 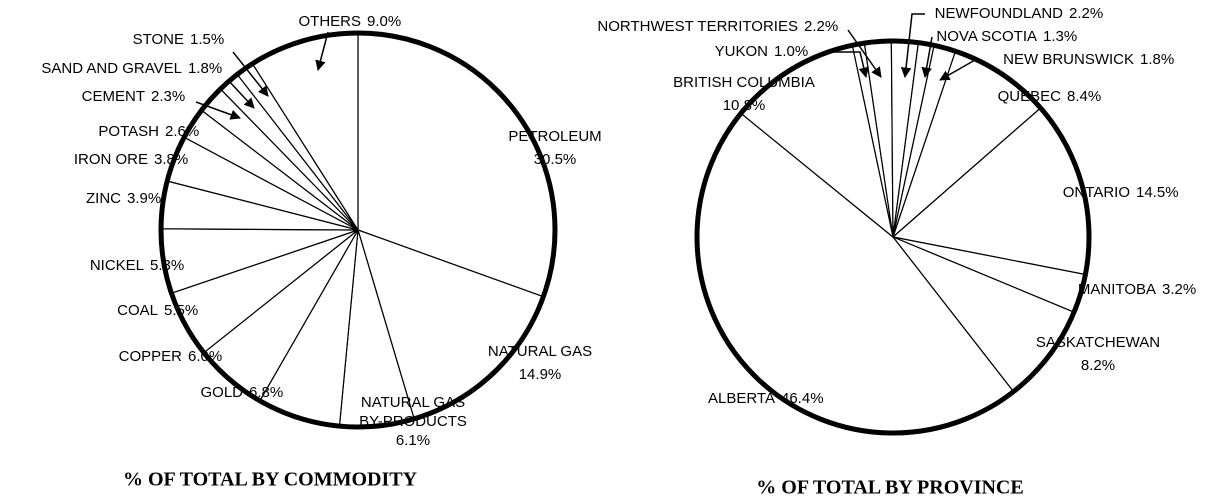 I want to click on label-line: BY-PRODUCTS, so click(x=413, y=421).